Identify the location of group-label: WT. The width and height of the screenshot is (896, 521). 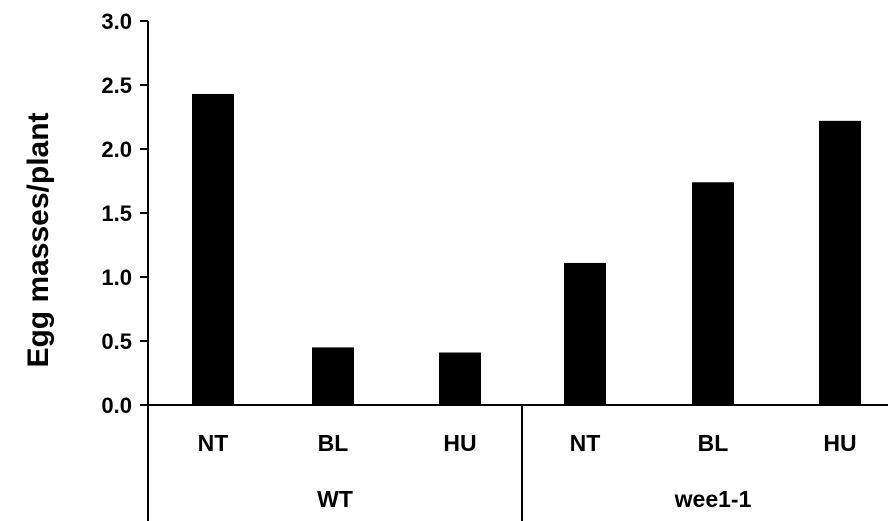
(335, 499).